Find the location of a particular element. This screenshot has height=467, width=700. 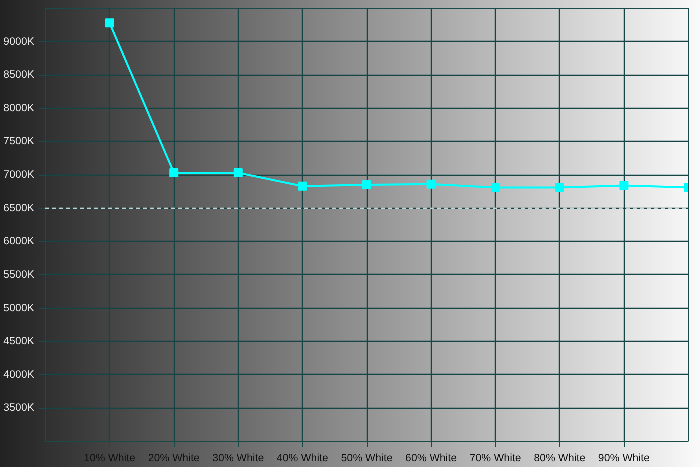

x-tick-label: 70% White is located at coordinates (496, 458).